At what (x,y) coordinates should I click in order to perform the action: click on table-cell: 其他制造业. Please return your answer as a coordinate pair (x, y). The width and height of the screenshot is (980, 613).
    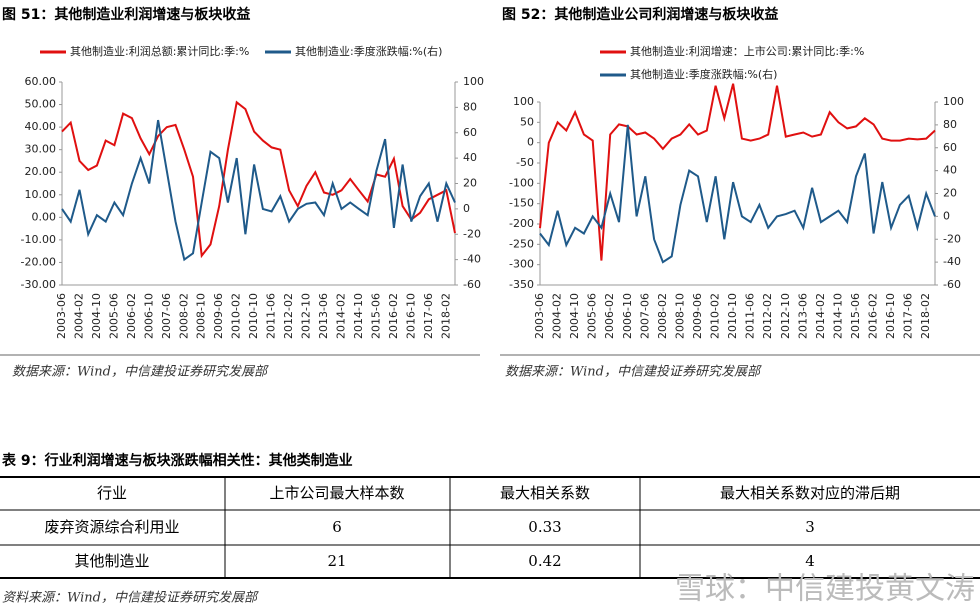
    Looking at the image, I should click on (111, 561).